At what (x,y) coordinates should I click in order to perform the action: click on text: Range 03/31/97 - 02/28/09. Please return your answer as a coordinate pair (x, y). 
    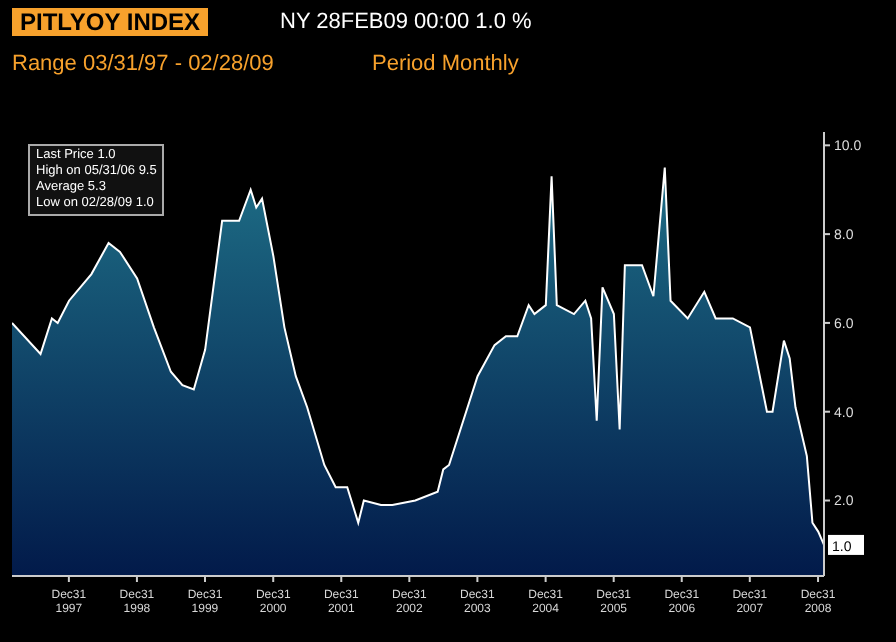
    Looking at the image, I should click on (143, 64).